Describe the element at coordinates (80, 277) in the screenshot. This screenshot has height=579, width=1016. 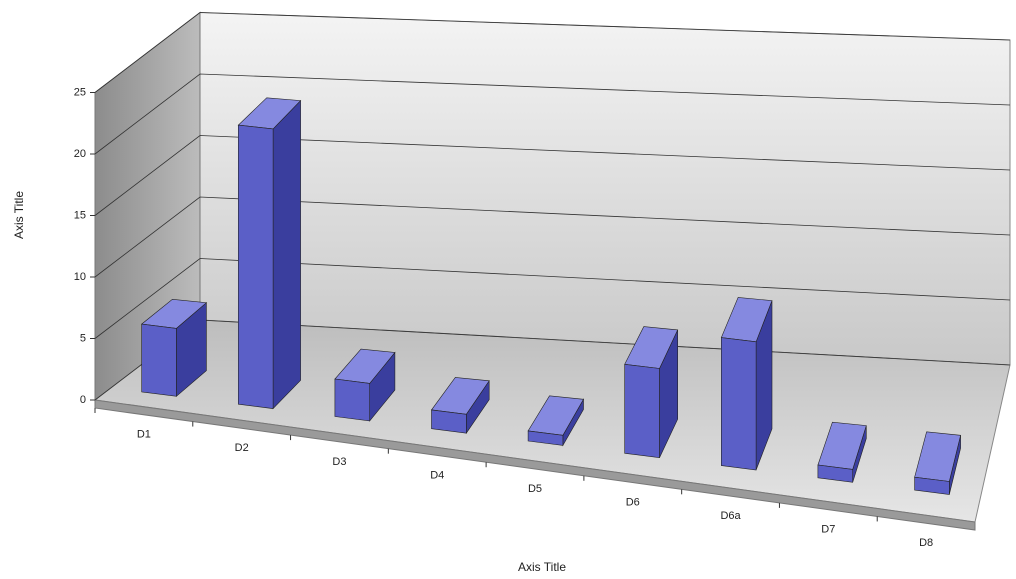
I see `y-tick-label: 10` at that location.